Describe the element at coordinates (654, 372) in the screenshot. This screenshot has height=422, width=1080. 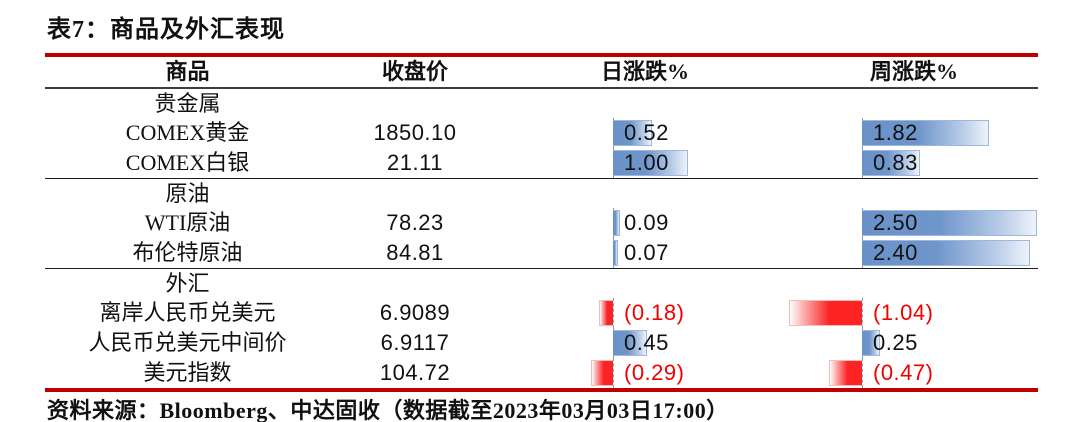
I see `change-value: (0.29)` at that location.